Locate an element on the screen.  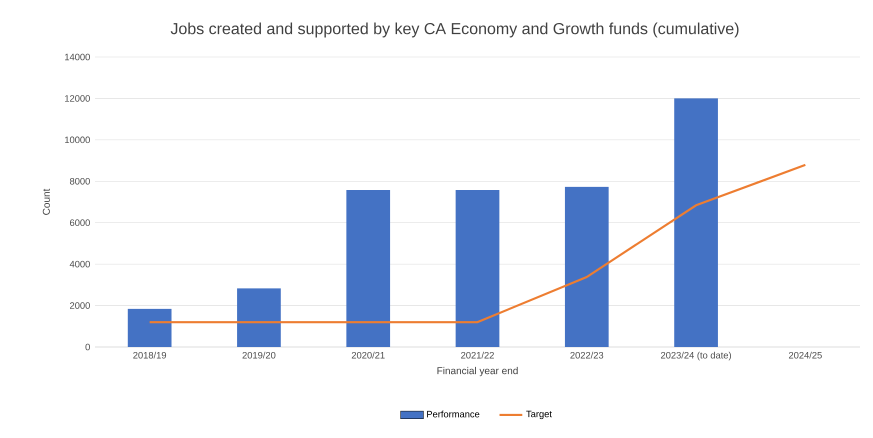
y-tick-label: 2000 is located at coordinates (80, 305).